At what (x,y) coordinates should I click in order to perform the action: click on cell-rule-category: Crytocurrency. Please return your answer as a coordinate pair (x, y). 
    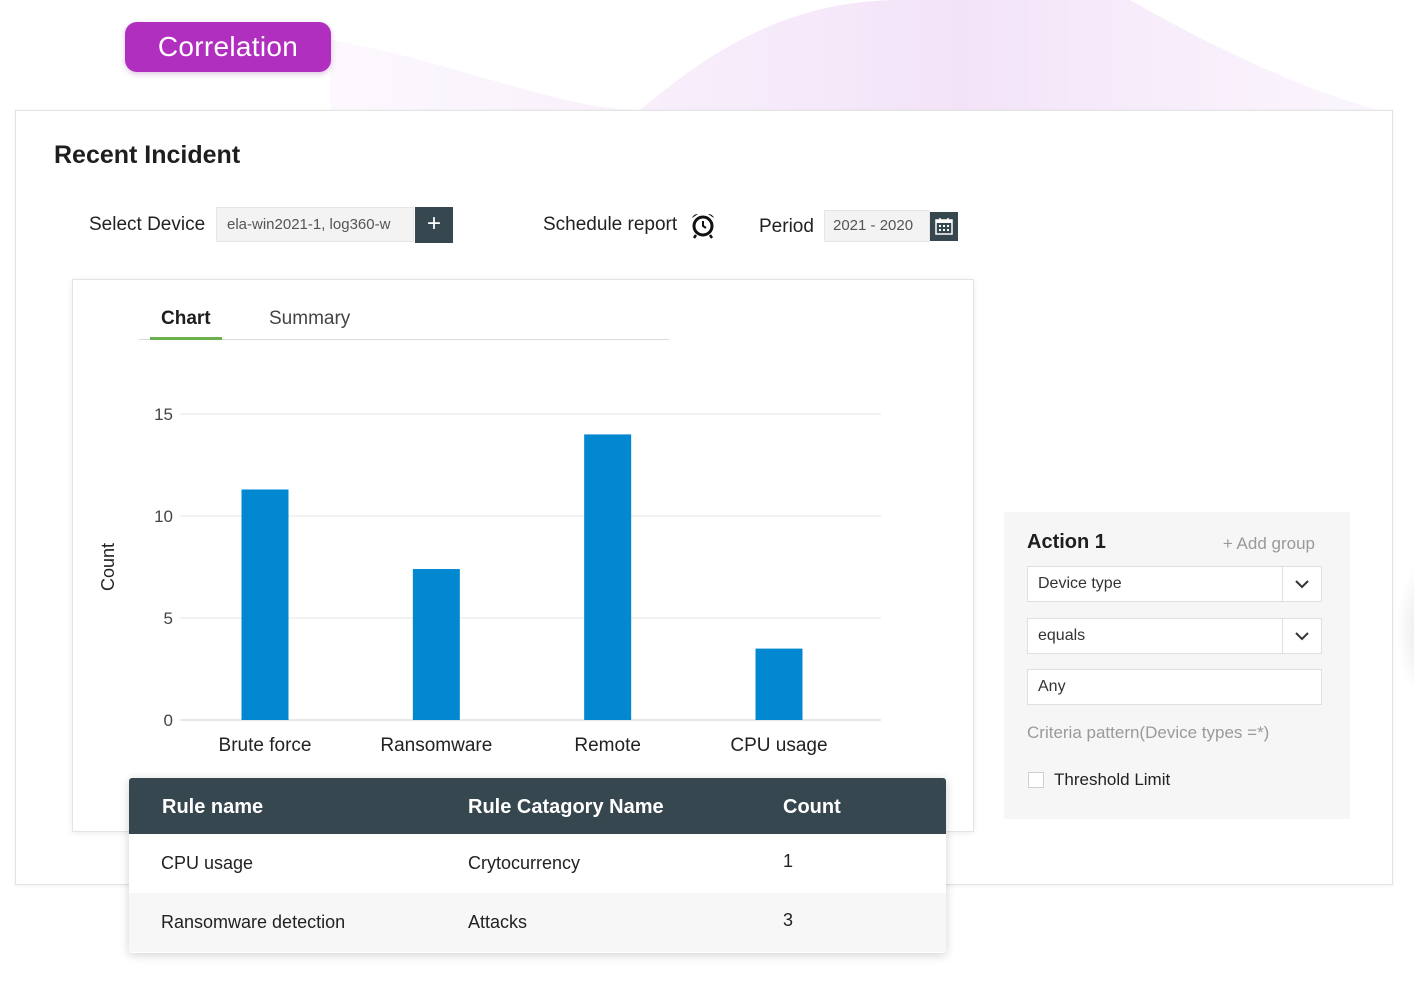
    Looking at the image, I should click on (524, 863).